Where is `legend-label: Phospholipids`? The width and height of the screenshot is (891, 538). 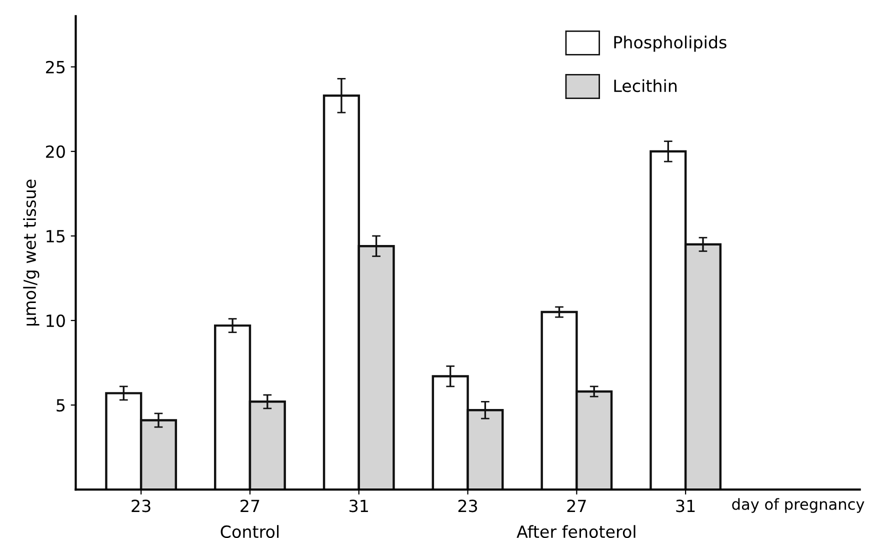
legend-label: Phospholipids is located at coordinates (670, 44).